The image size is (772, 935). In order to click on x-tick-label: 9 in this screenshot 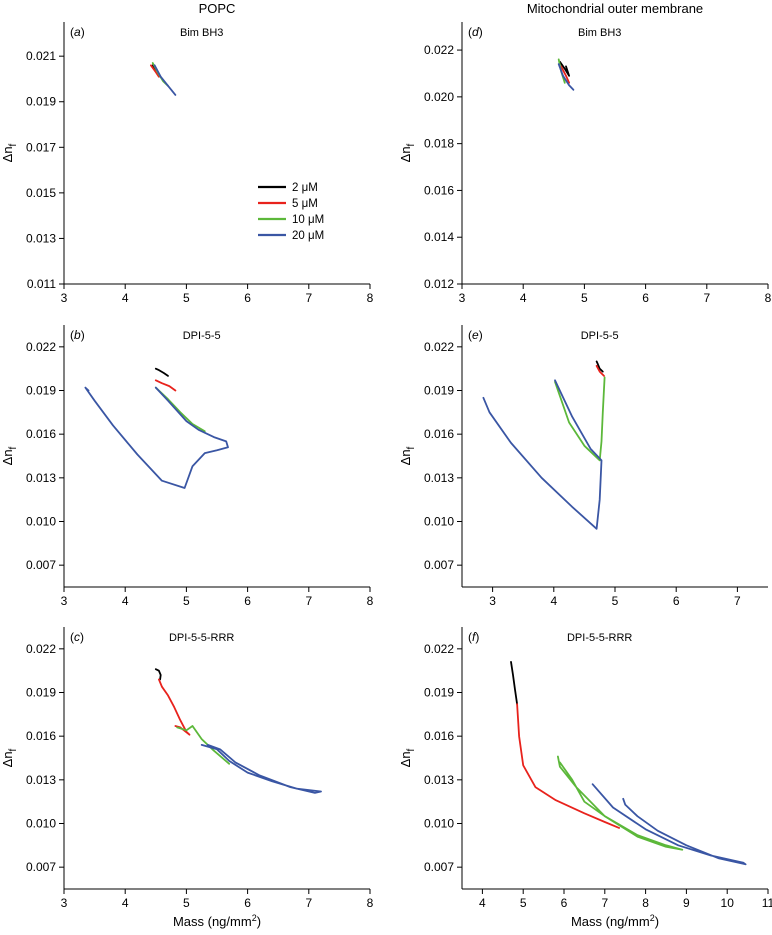, I will do `click(686, 903)`.